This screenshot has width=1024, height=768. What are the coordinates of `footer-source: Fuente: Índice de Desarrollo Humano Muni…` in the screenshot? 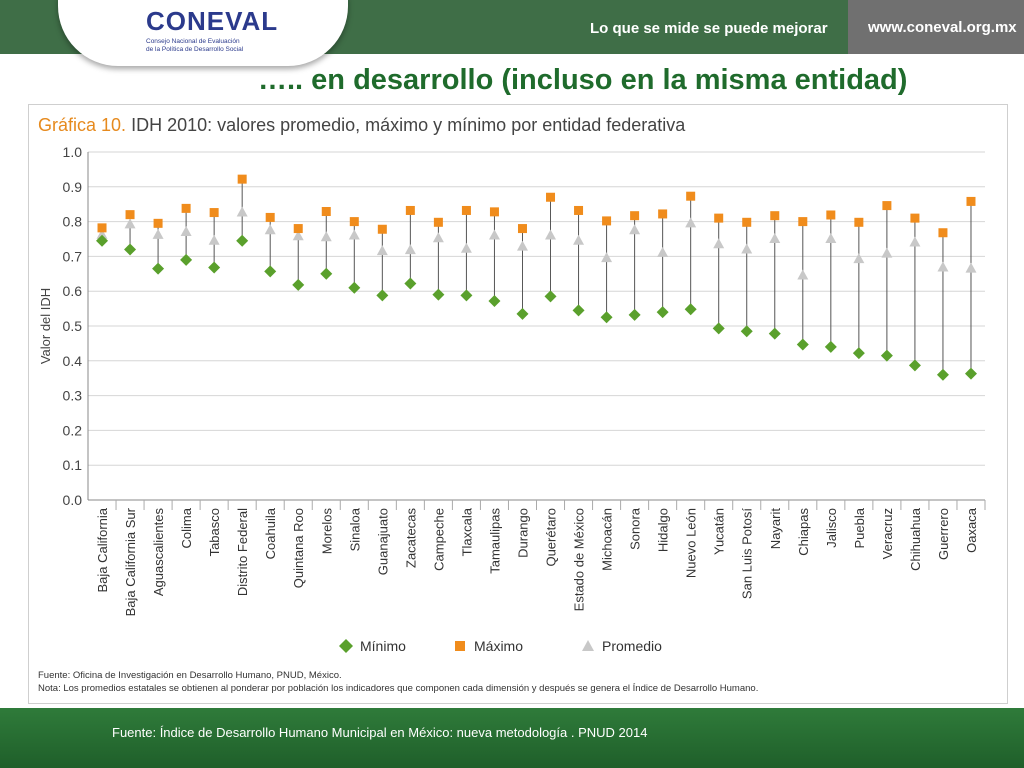 It's located at (380, 732).